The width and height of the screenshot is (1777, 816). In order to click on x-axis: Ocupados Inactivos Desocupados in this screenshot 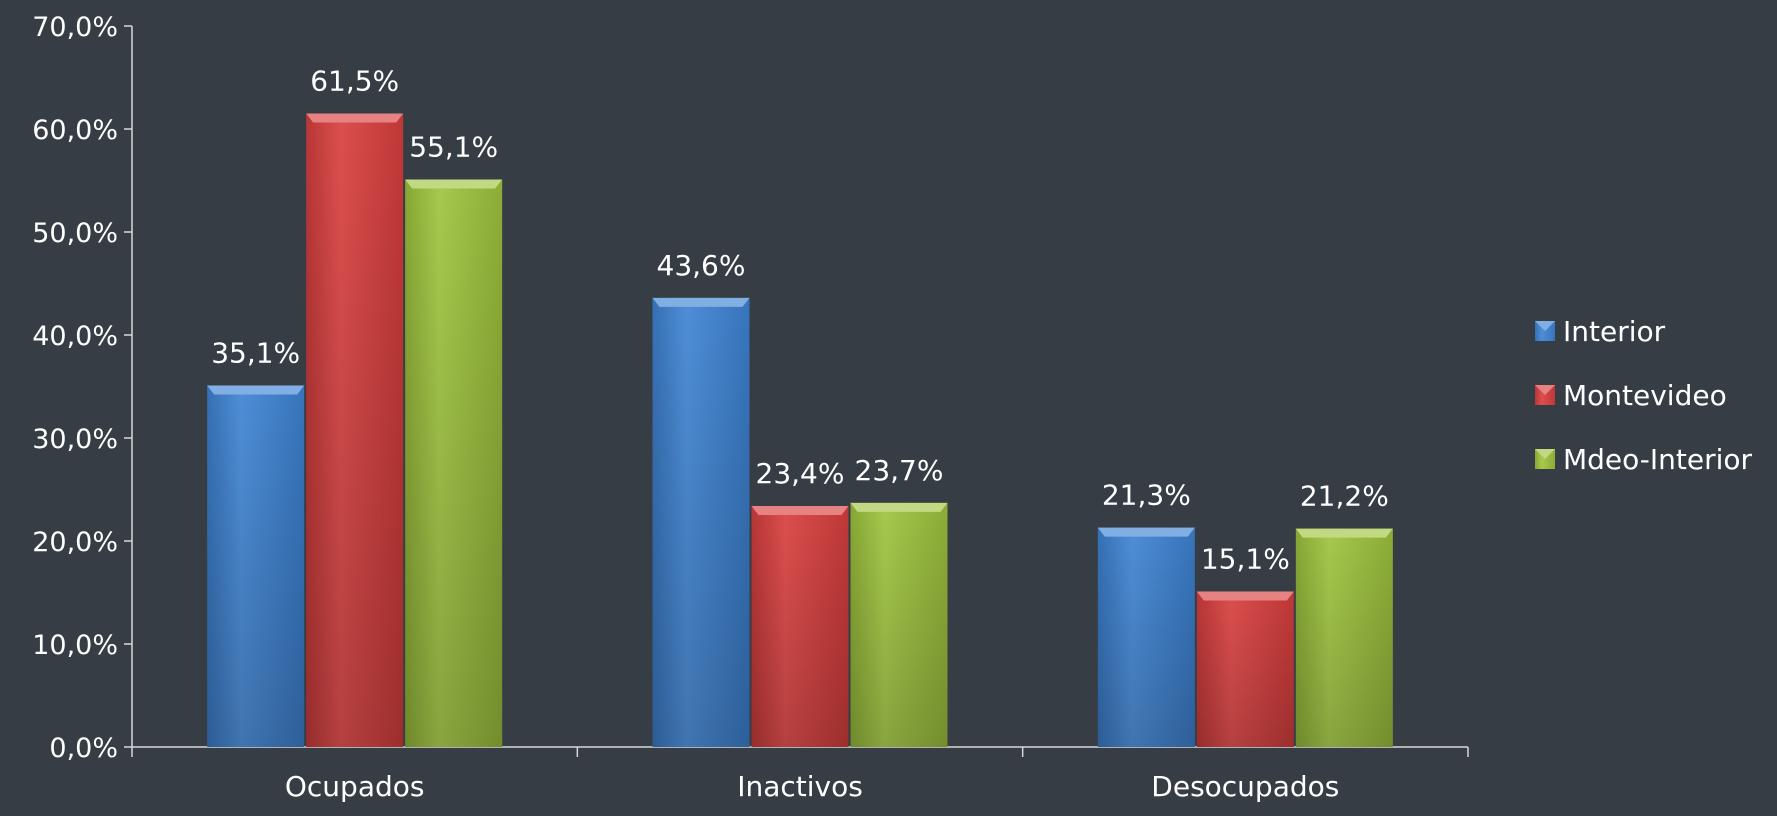, I will do `click(800, 774)`.